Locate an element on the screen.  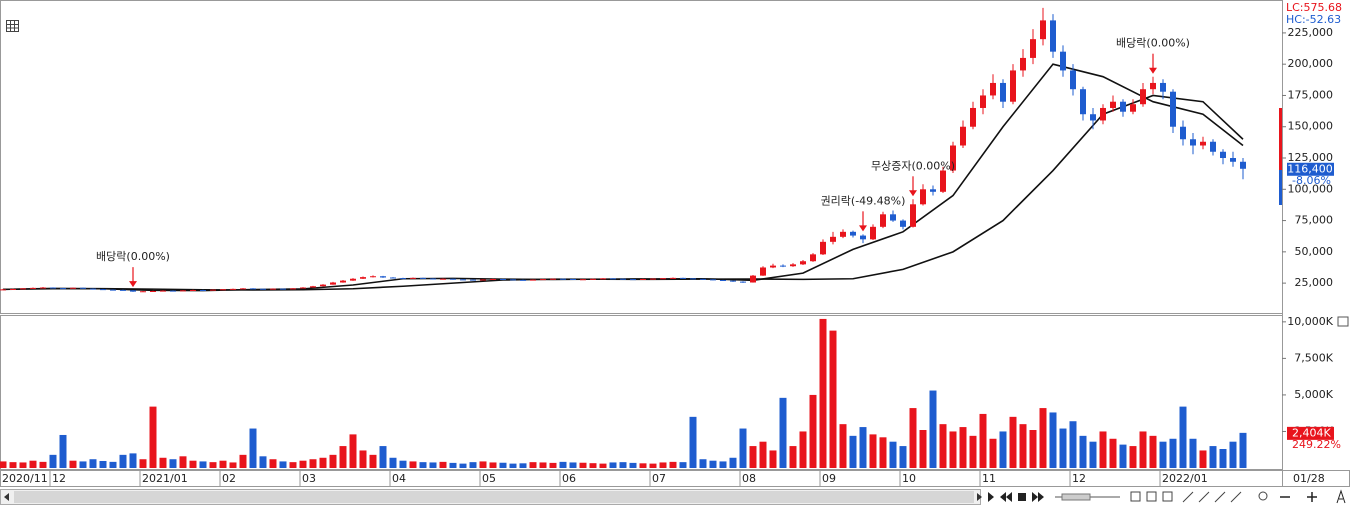
y-tick-label: 175,000 is located at coordinates (1311, 94).